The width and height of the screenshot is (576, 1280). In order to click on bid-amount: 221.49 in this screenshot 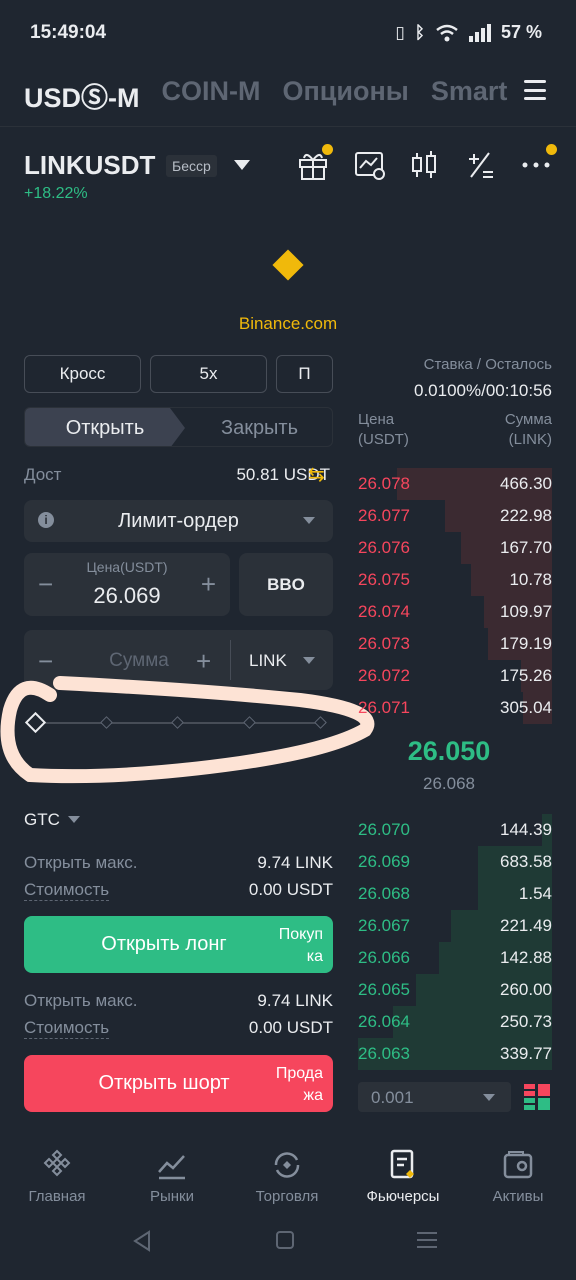, I will do `click(526, 925)`.